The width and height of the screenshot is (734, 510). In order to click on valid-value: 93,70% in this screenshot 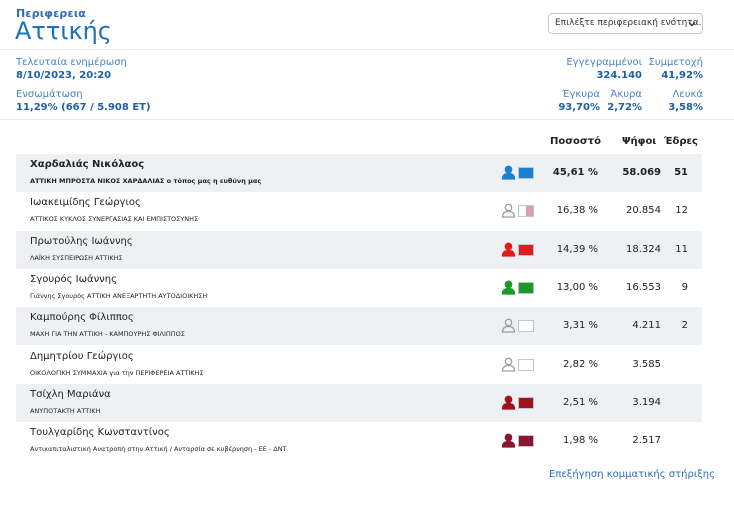, I will do `click(579, 107)`.